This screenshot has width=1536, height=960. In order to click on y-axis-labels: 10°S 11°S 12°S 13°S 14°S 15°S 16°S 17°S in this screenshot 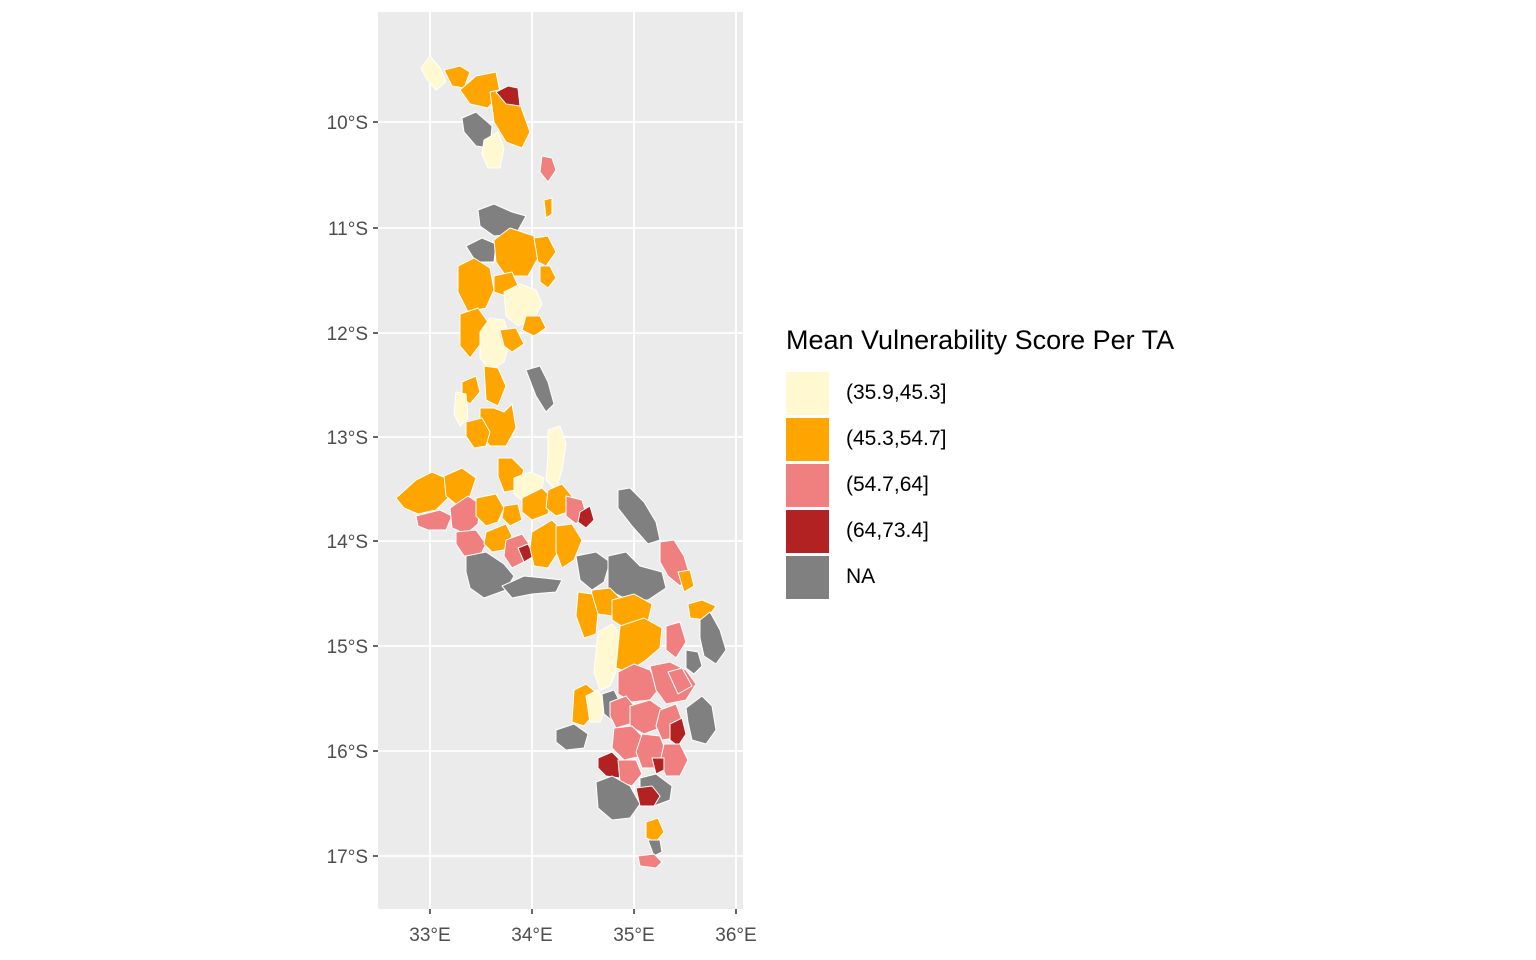, I will do `click(347, 490)`.